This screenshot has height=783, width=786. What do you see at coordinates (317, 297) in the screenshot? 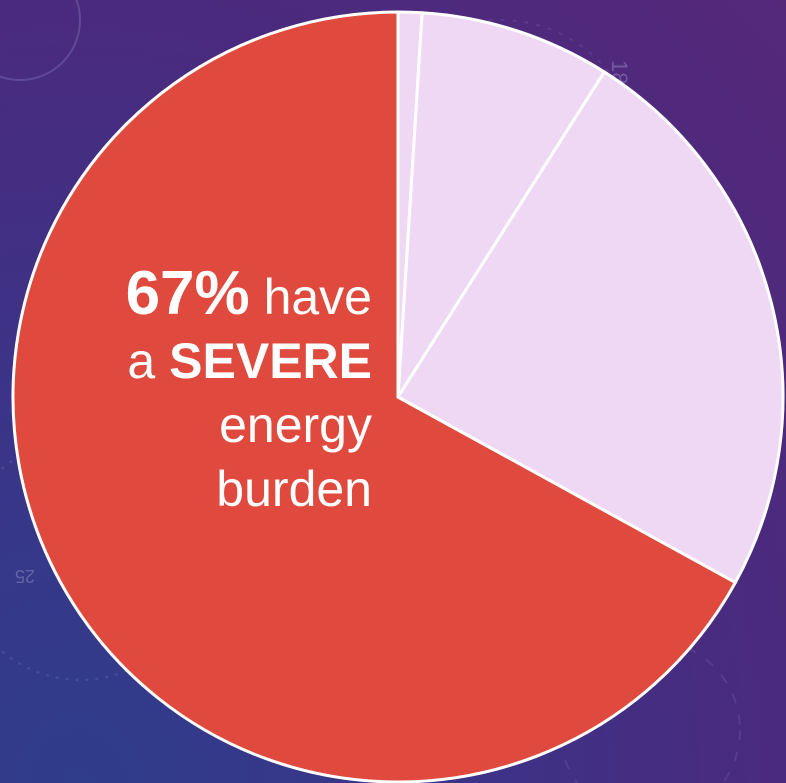
I see `annotation-word-have: have` at bounding box center [317, 297].